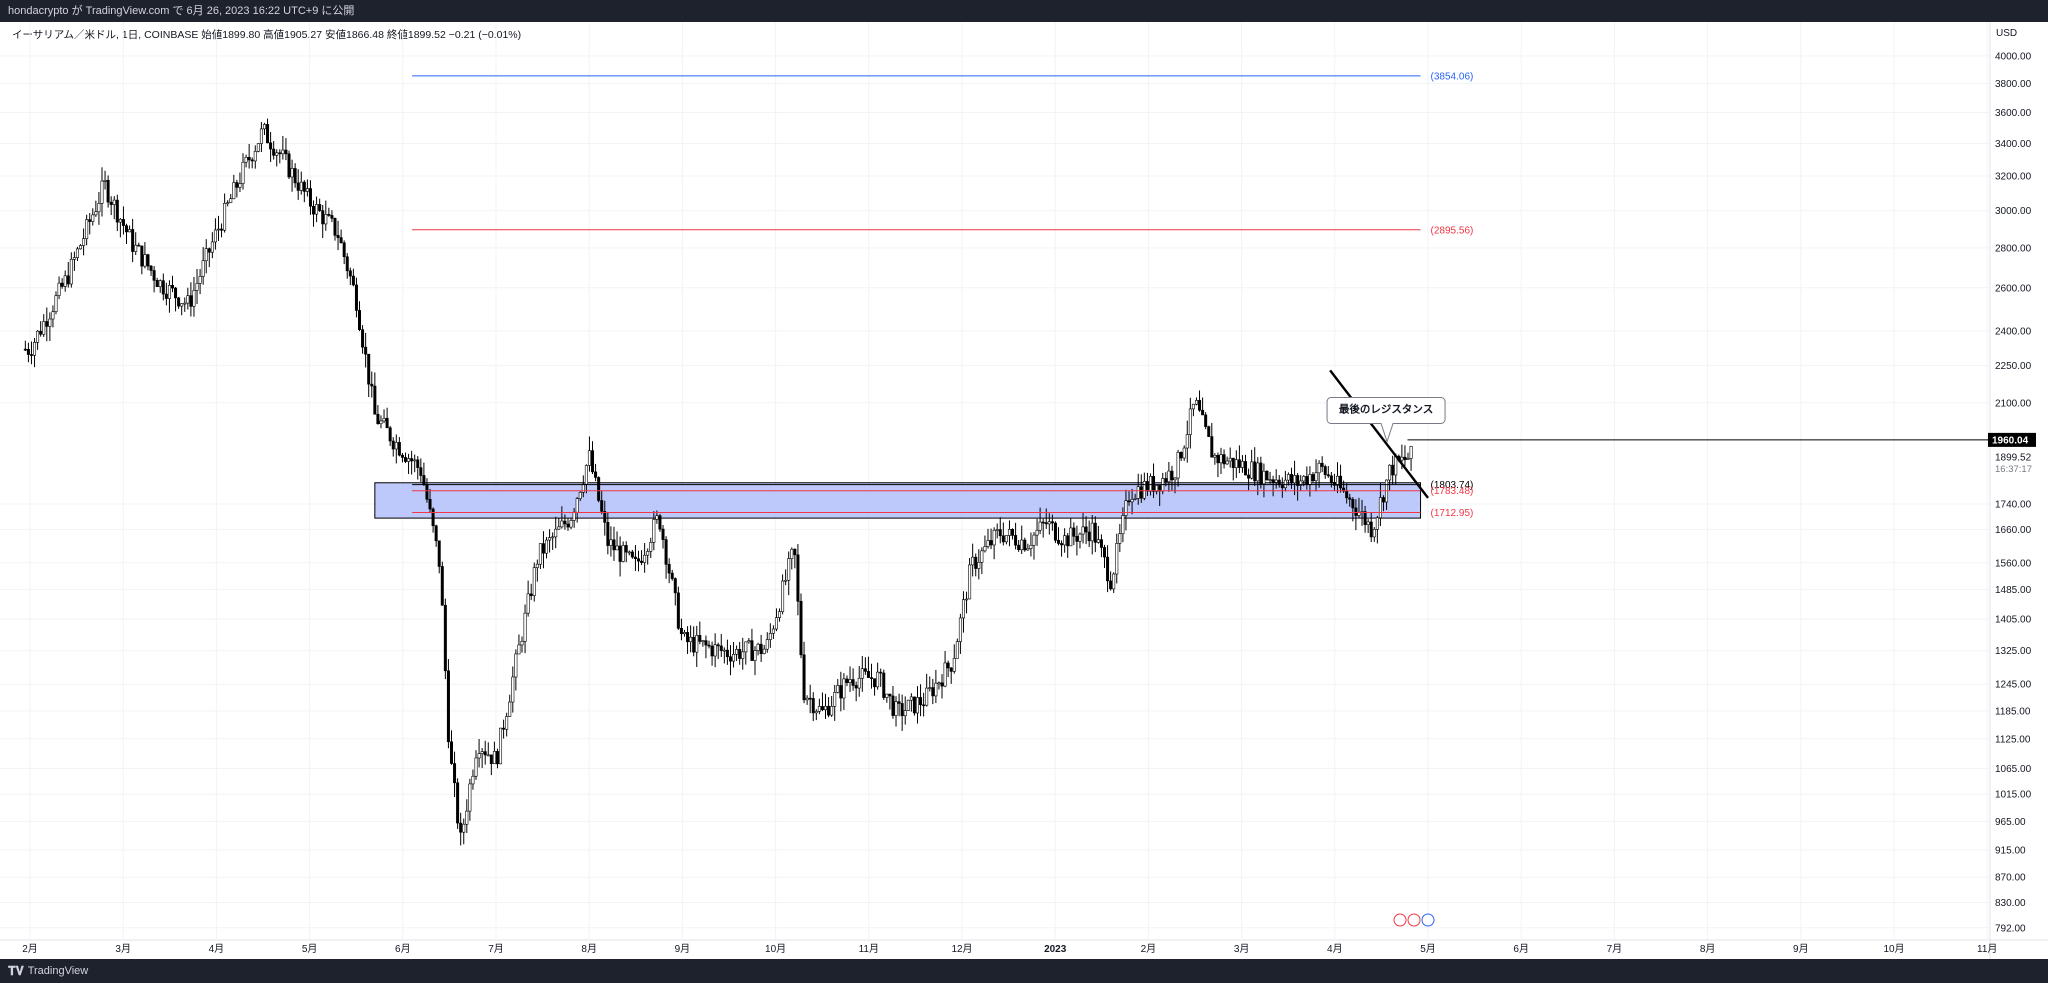  I want to click on callout-text: 最後のレジスタンス, so click(1386, 409).